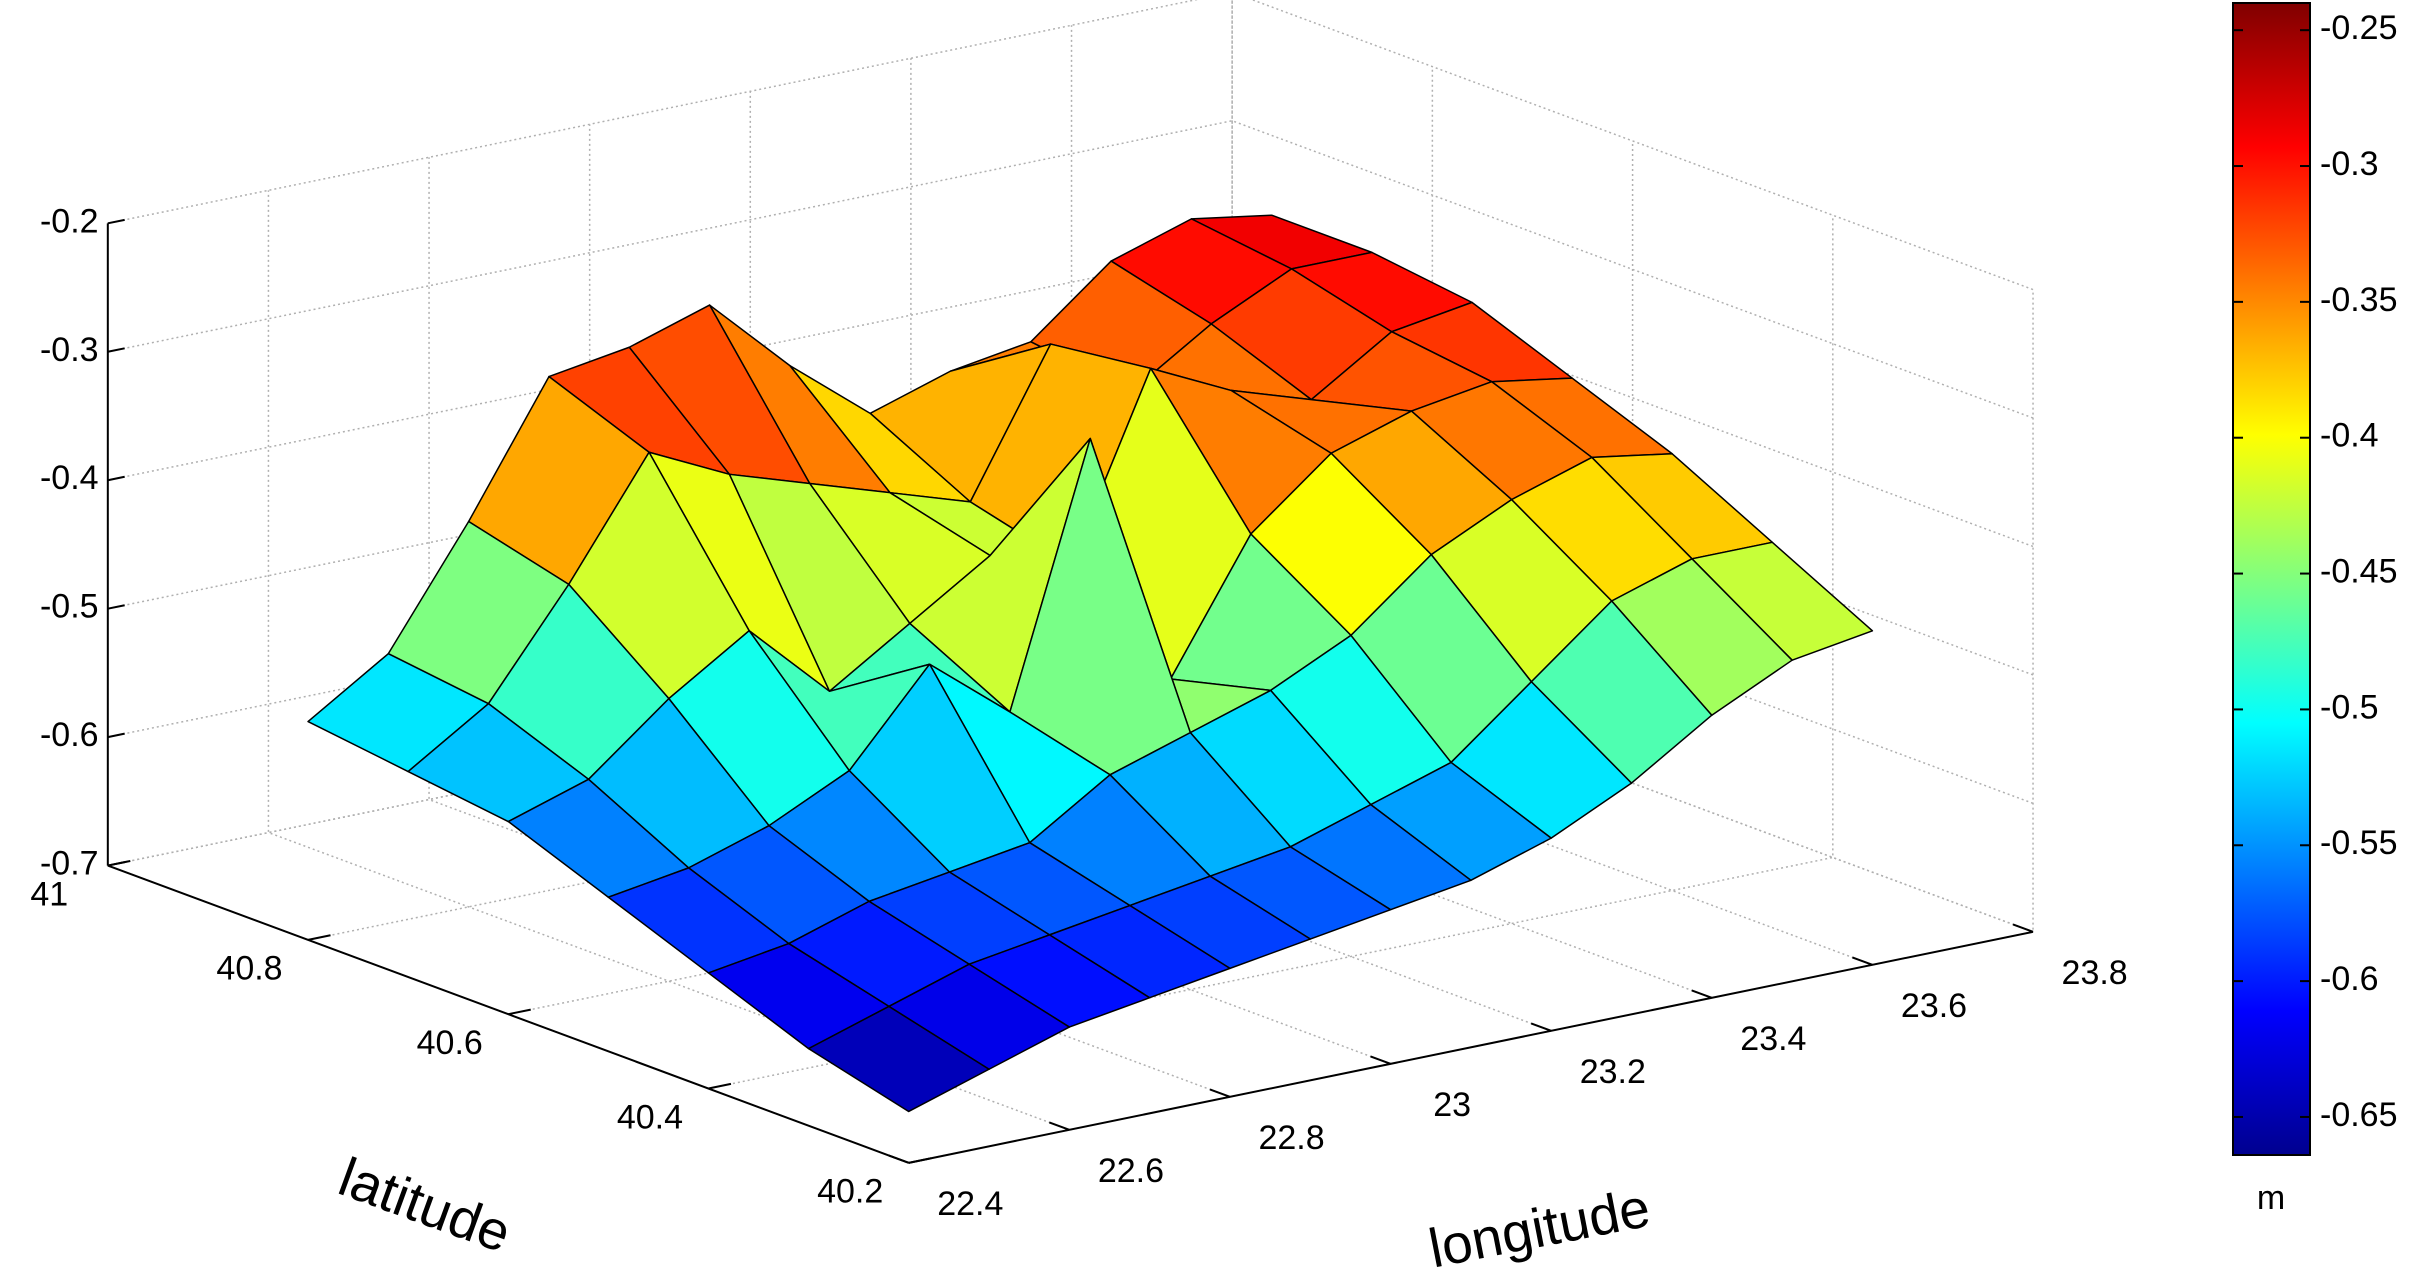  I want to click on colorbar, so click(2271, 579).